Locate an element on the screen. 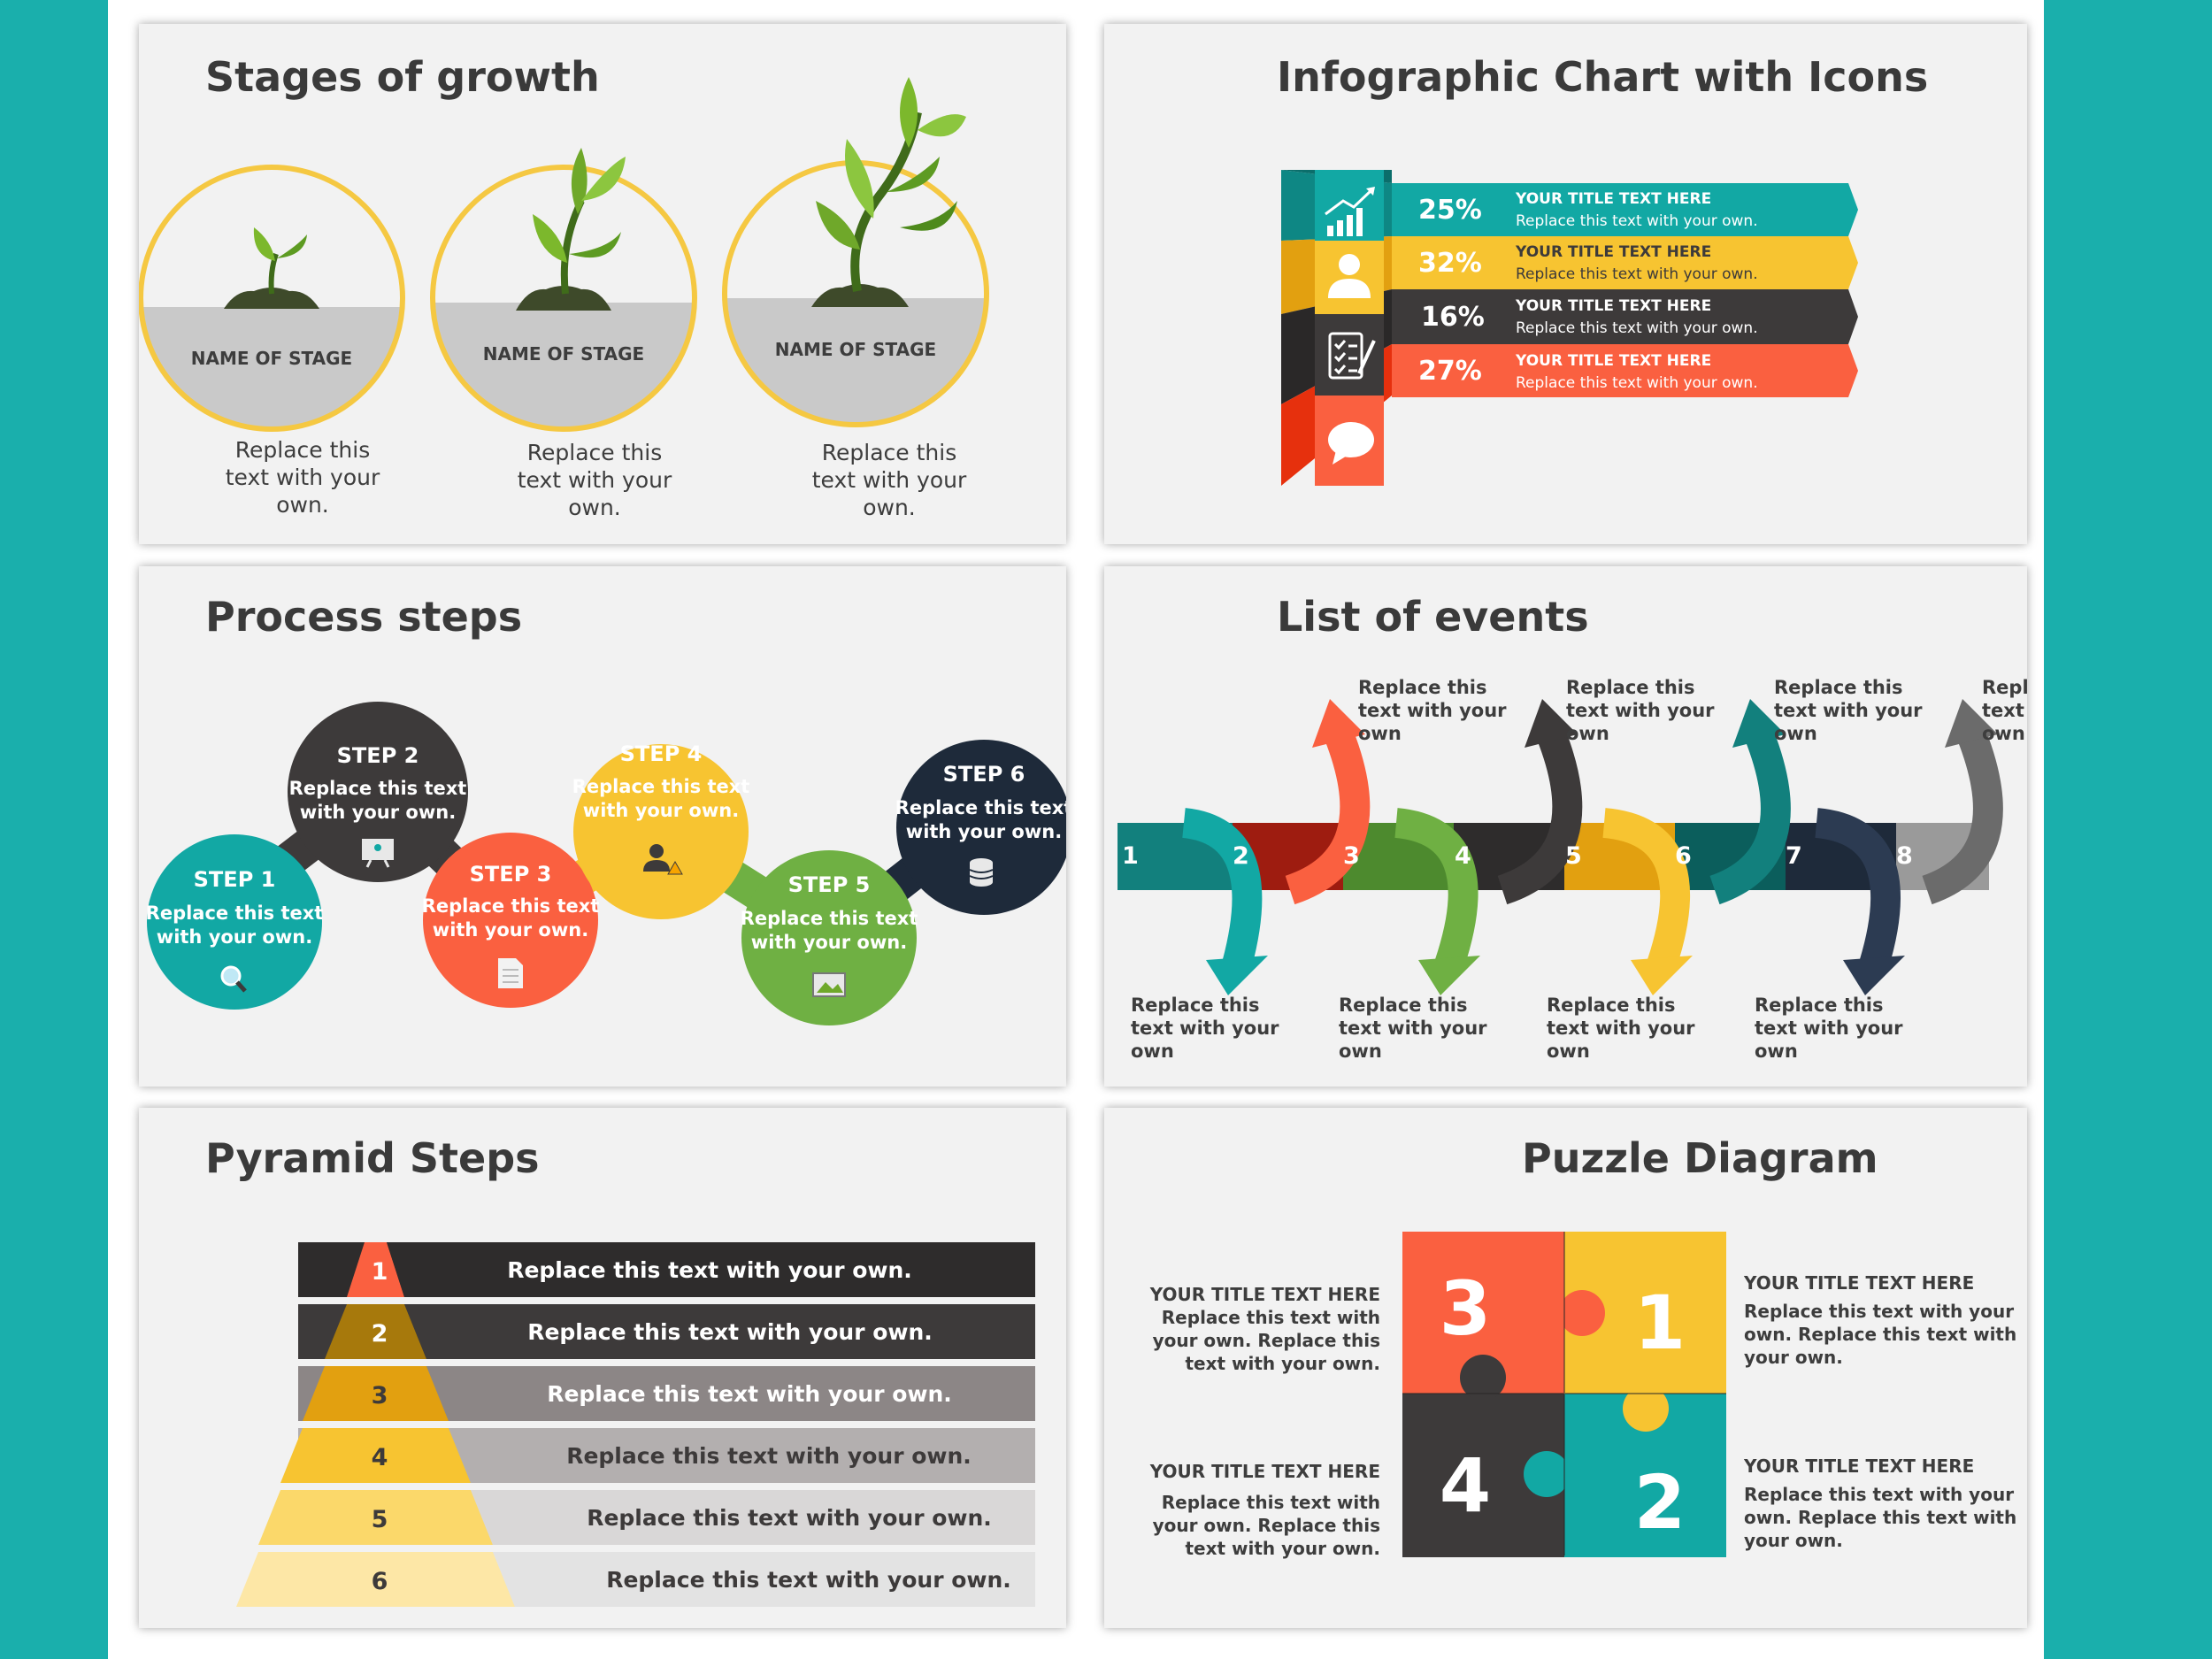 The height and width of the screenshot is (1659, 2212). pyramid-steps-panel: Pyramid Steps is located at coordinates (603, 1368).